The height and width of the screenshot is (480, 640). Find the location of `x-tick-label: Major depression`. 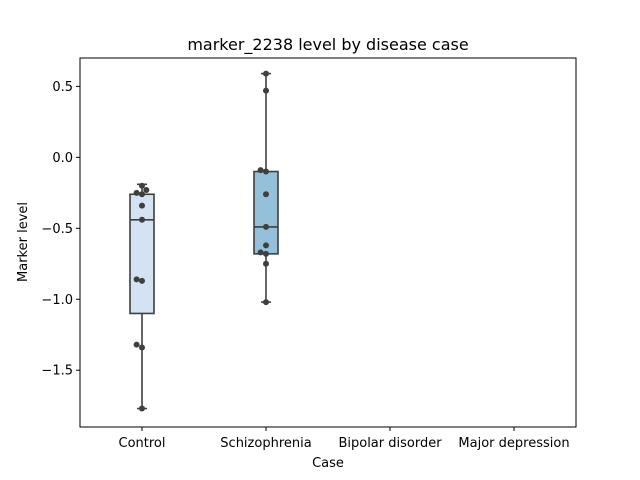

x-tick-label: Major depression is located at coordinates (513, 443).